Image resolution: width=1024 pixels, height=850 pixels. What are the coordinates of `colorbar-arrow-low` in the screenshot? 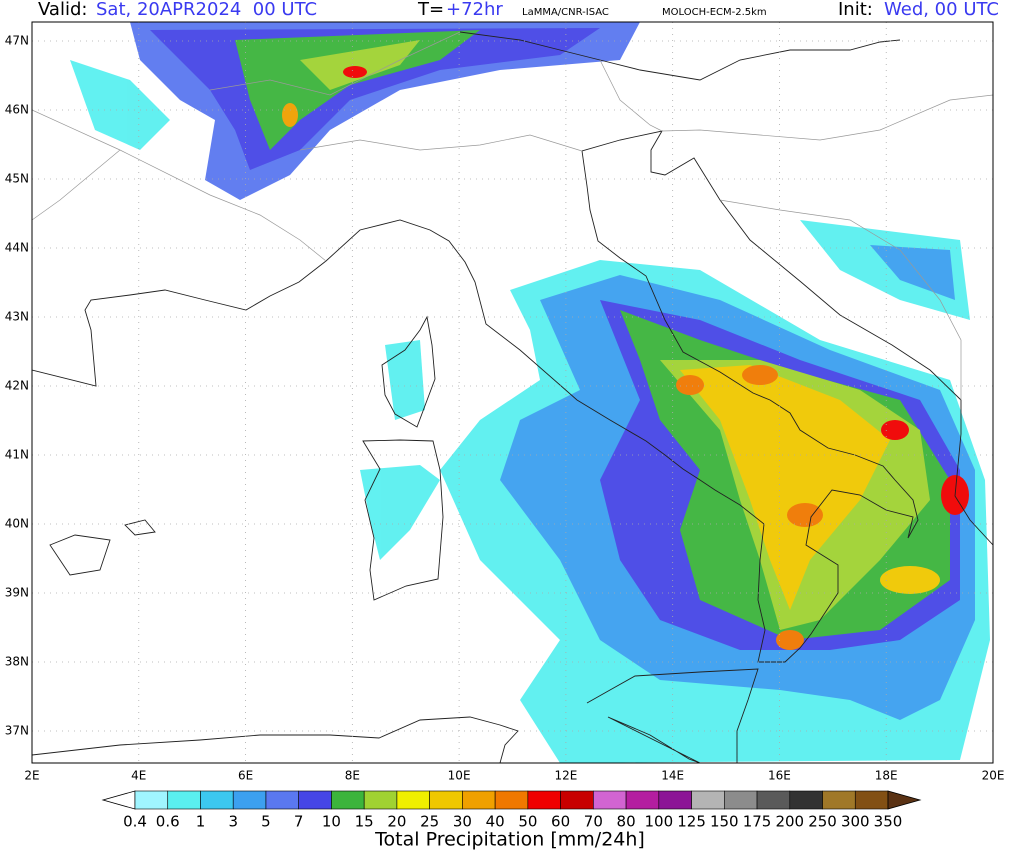 It's located at (118, 800).